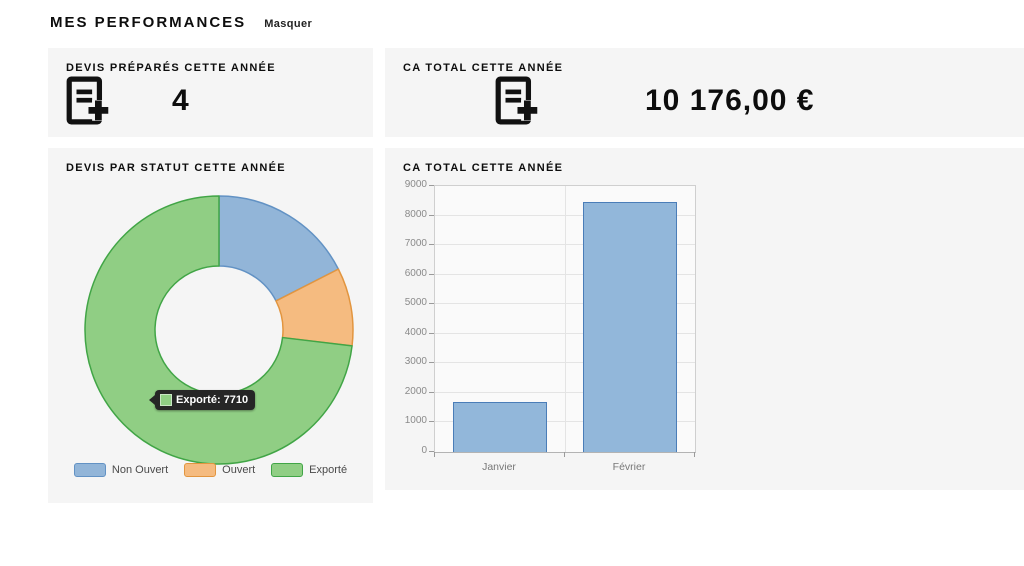  I want to click on donut-chart, so click(219, 330).